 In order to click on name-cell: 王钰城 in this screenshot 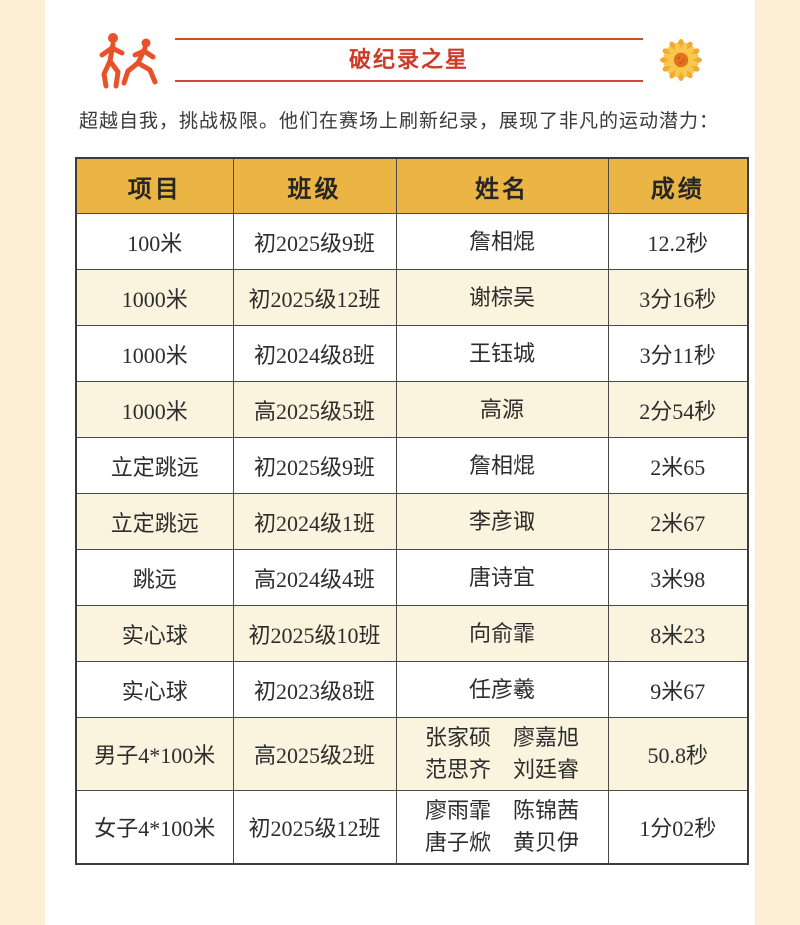, I will do `click(502, 353)`.